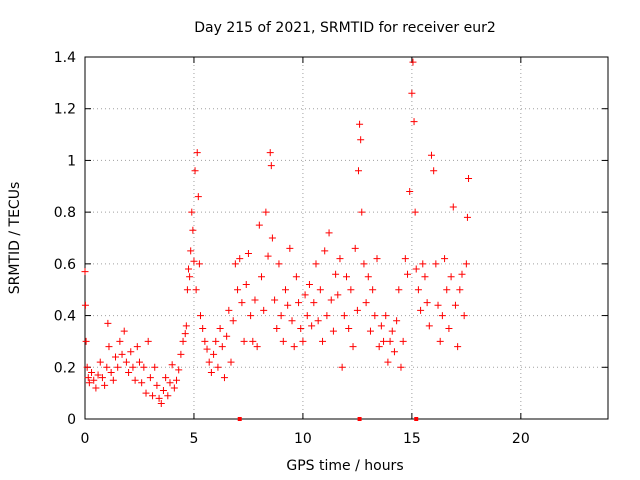 The width and height of the screenshot is (640, 480). What do you see at coordinates (412, 439) in the screenshot?
I see `x-tick-label: 15` at bounding box center [412, 439].